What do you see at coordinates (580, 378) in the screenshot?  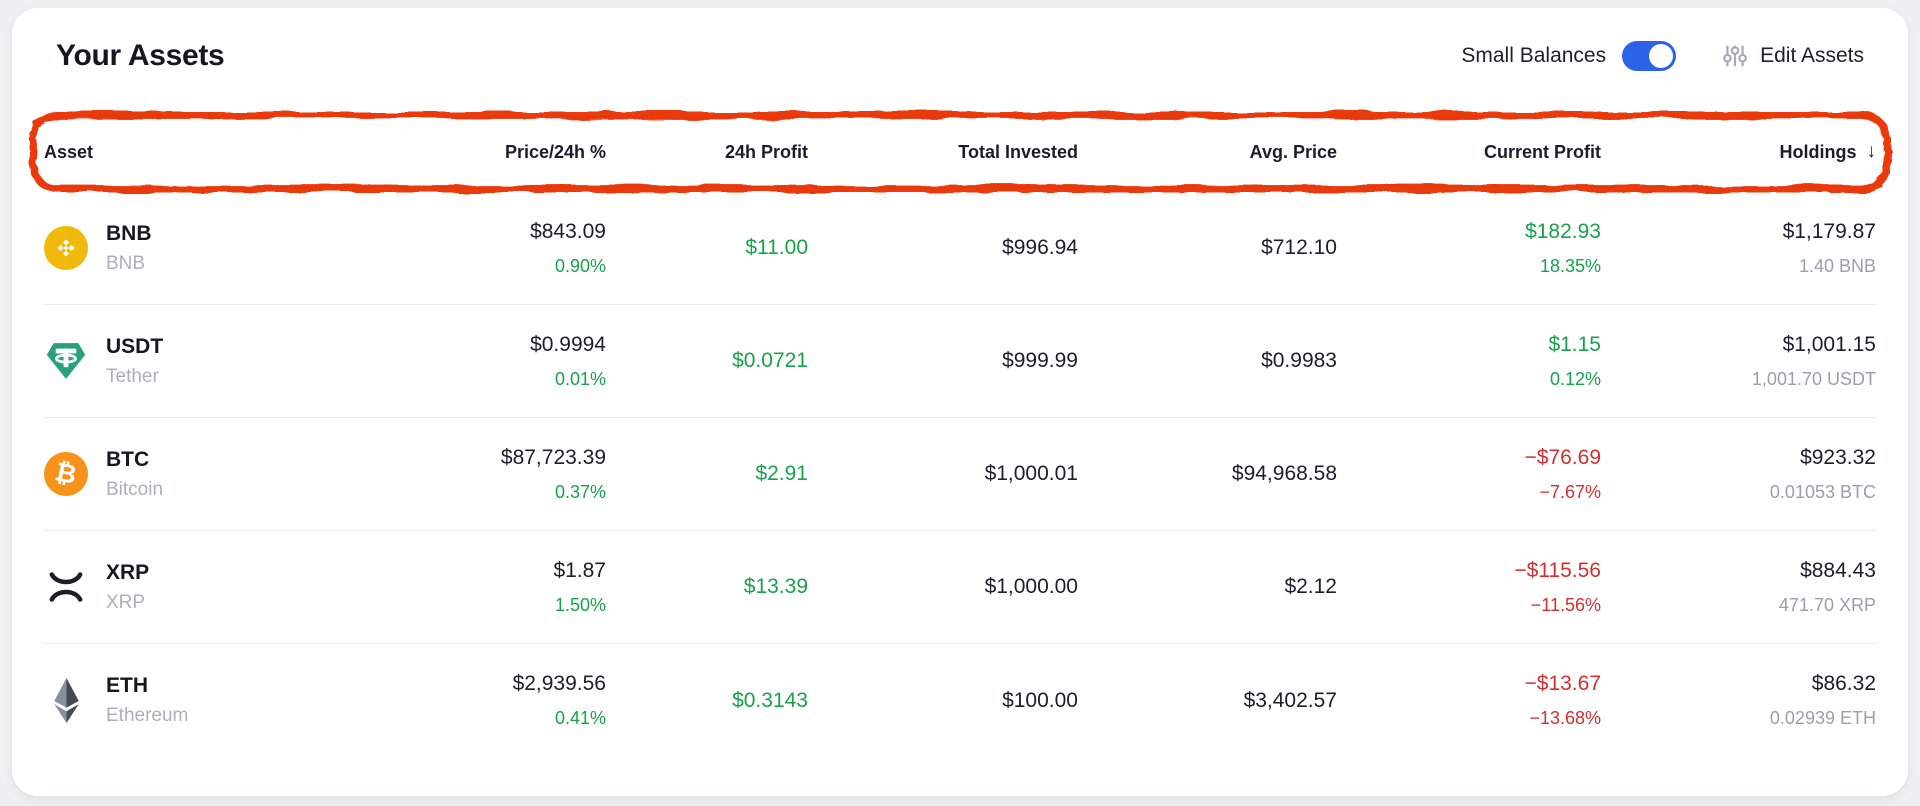 I see `price-change-pct: 0.01%` at bounding box center [580, 378].